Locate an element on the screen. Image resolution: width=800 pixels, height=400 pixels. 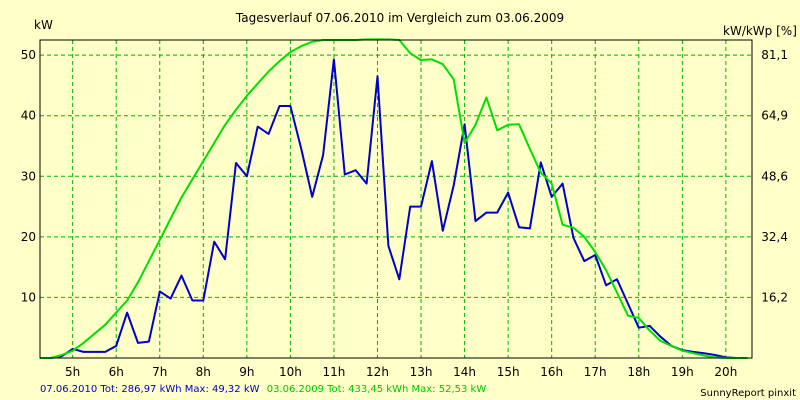
y-tick-label-right: 48,6 is located at coordinates (774, 176).